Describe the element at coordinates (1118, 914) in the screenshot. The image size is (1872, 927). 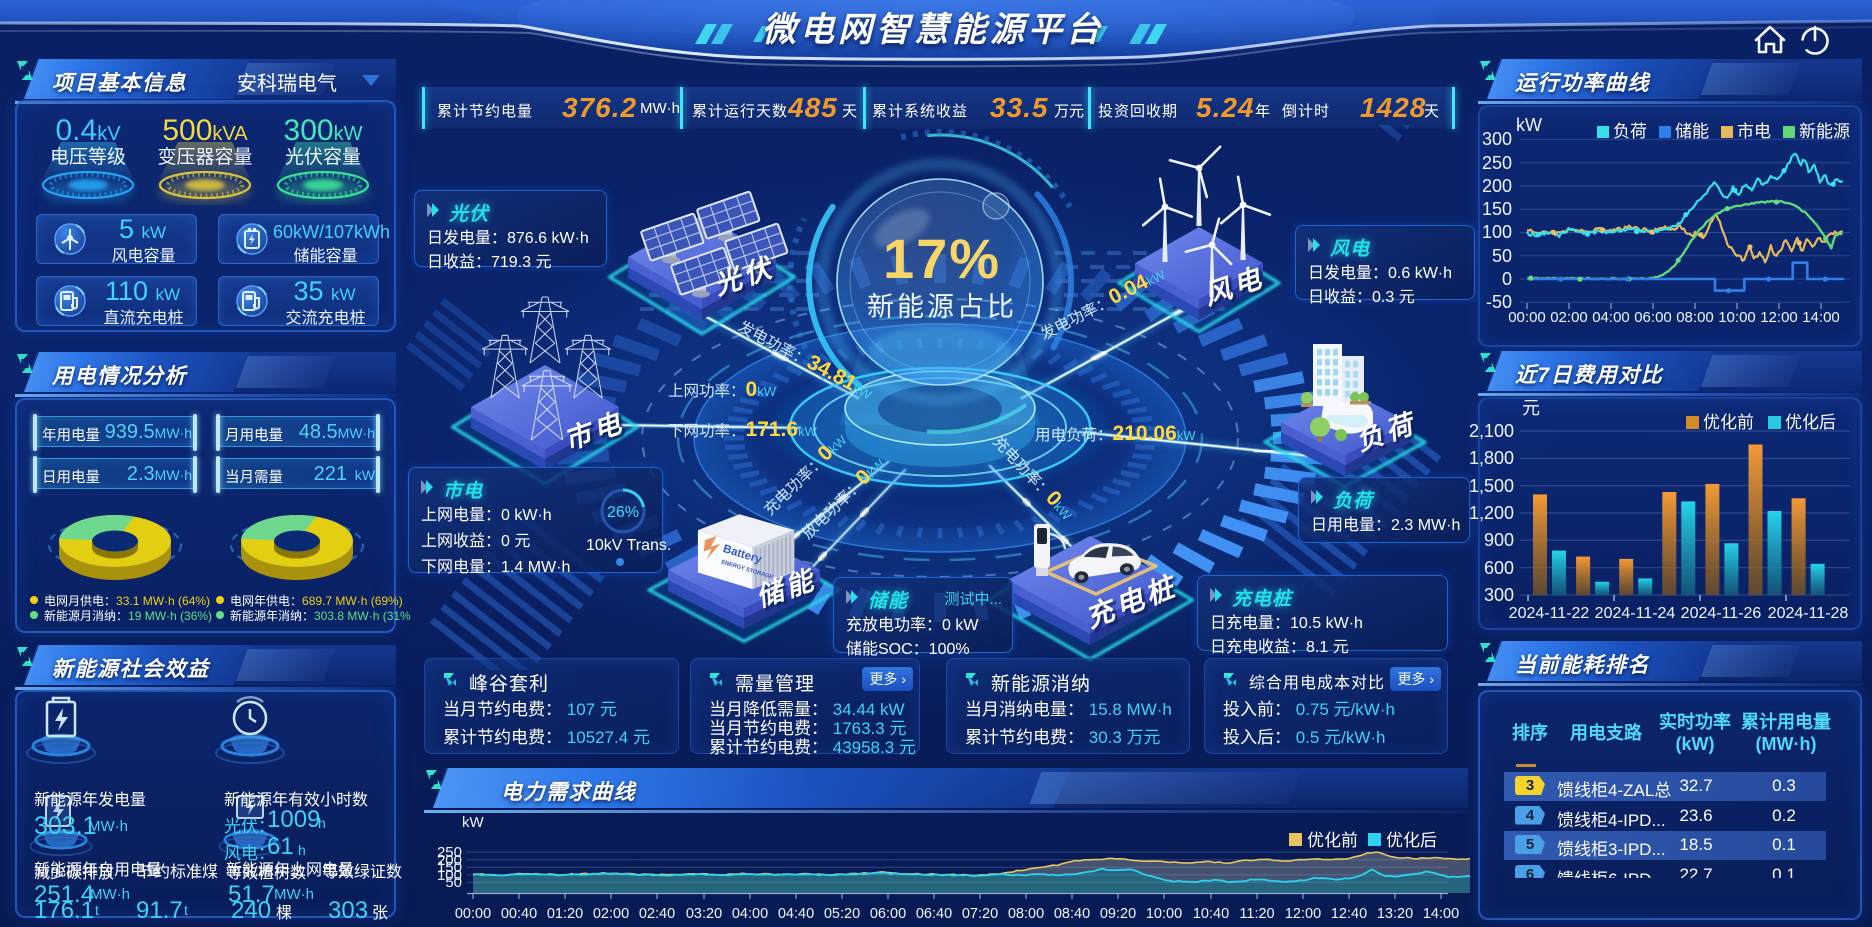
I see `svg-text: 09:20` at that location.